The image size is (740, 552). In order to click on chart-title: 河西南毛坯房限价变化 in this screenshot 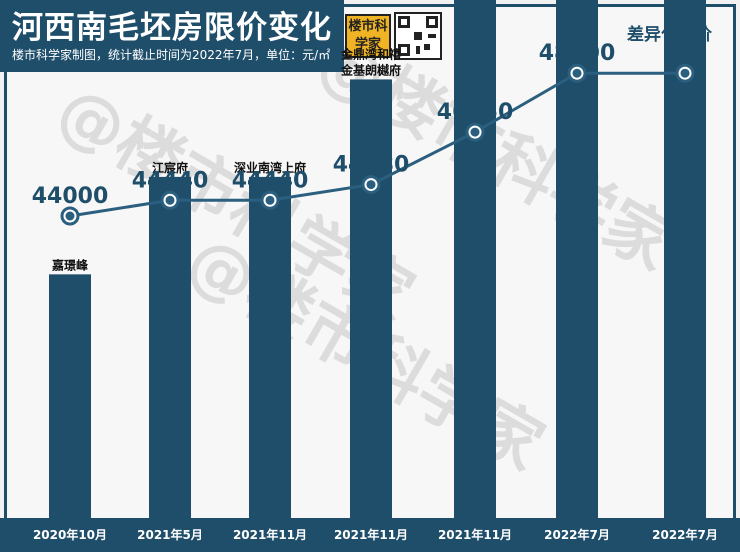, I will do `click(172, 28)`.